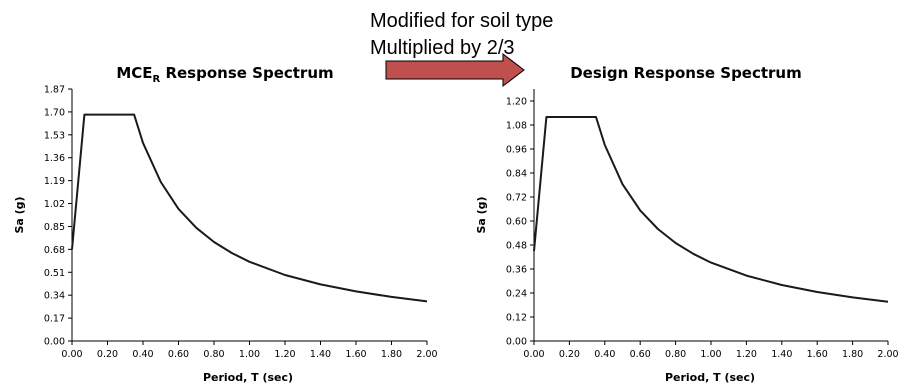  I want to click on chart-title: Design Response Spectrum, so click(686, 73).